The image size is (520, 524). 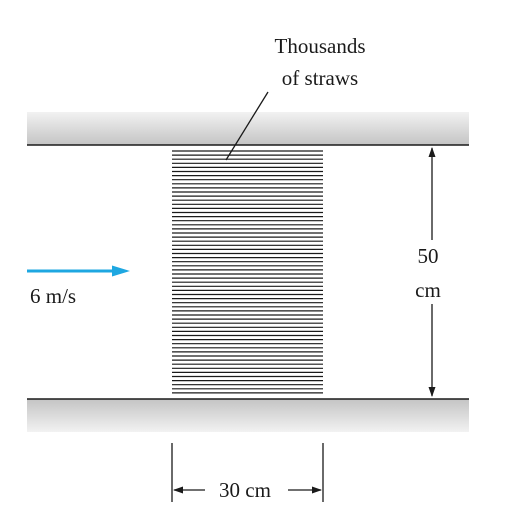 What do you see at coordinates (320, 78) in the screenshot?
I see `straws-label-line2: of straws` at bounding box center [320, 78].